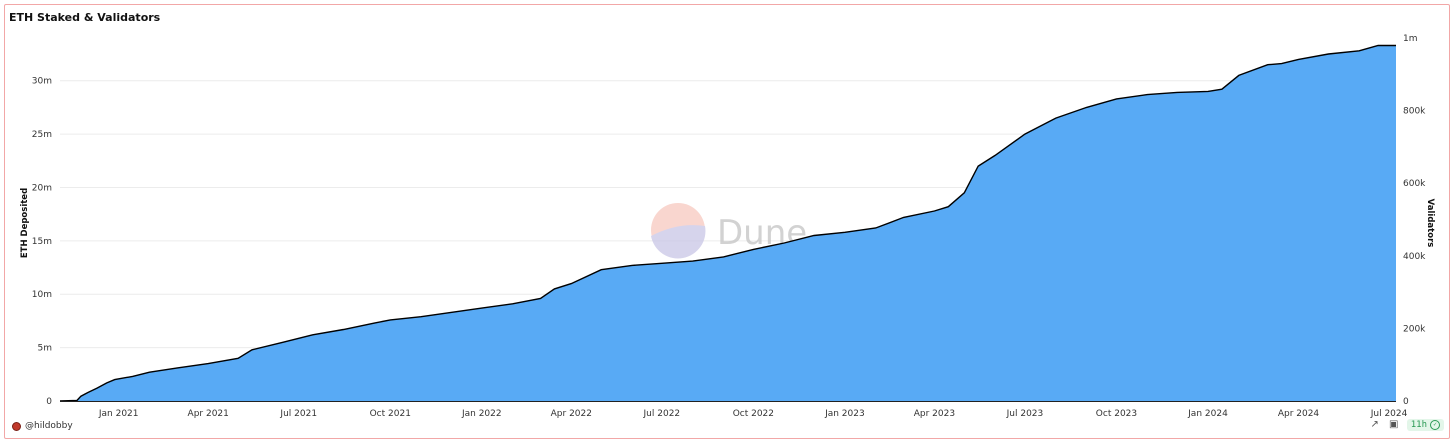 The width and height of the screenshot is (1456, 445). What do you see at coordinates (1418, 425) in the screenshot?
I see `age-text: 11h` at bounding box center [1418, 425].